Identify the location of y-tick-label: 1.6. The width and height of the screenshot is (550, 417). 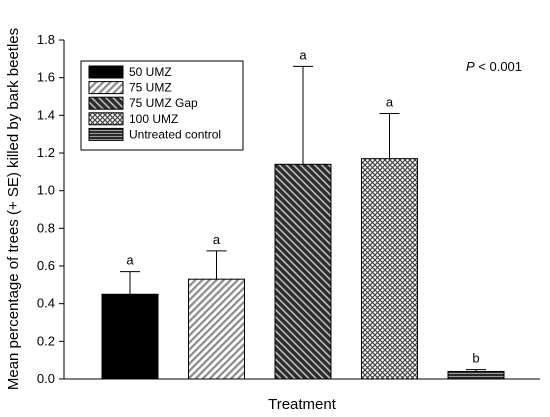
(46, 77).